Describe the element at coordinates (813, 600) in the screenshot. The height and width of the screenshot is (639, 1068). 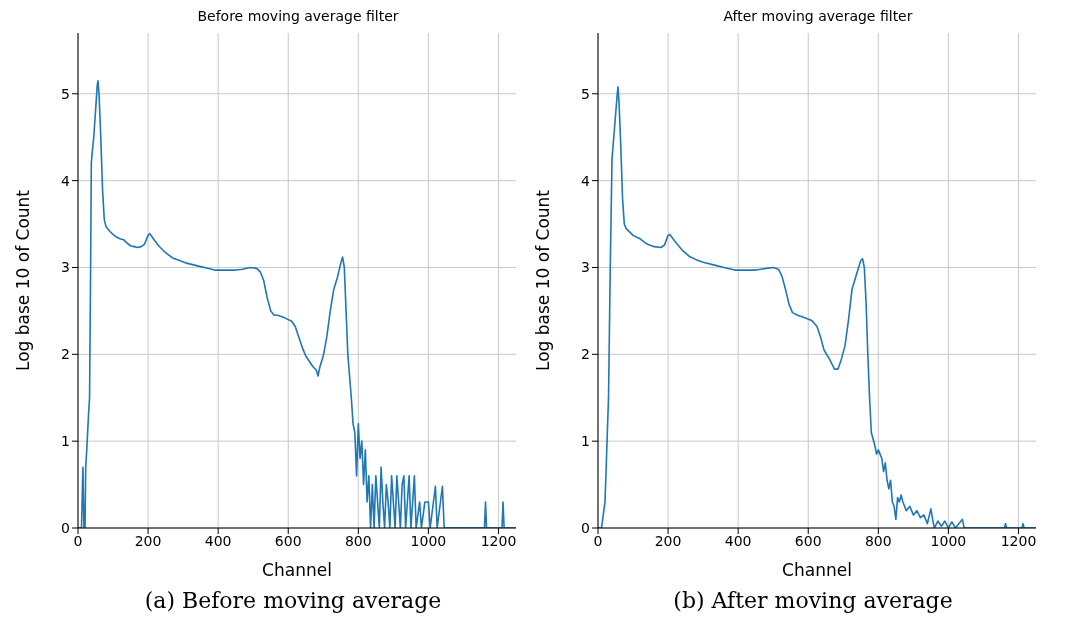
I see `text: (b) After moving average` at that location.